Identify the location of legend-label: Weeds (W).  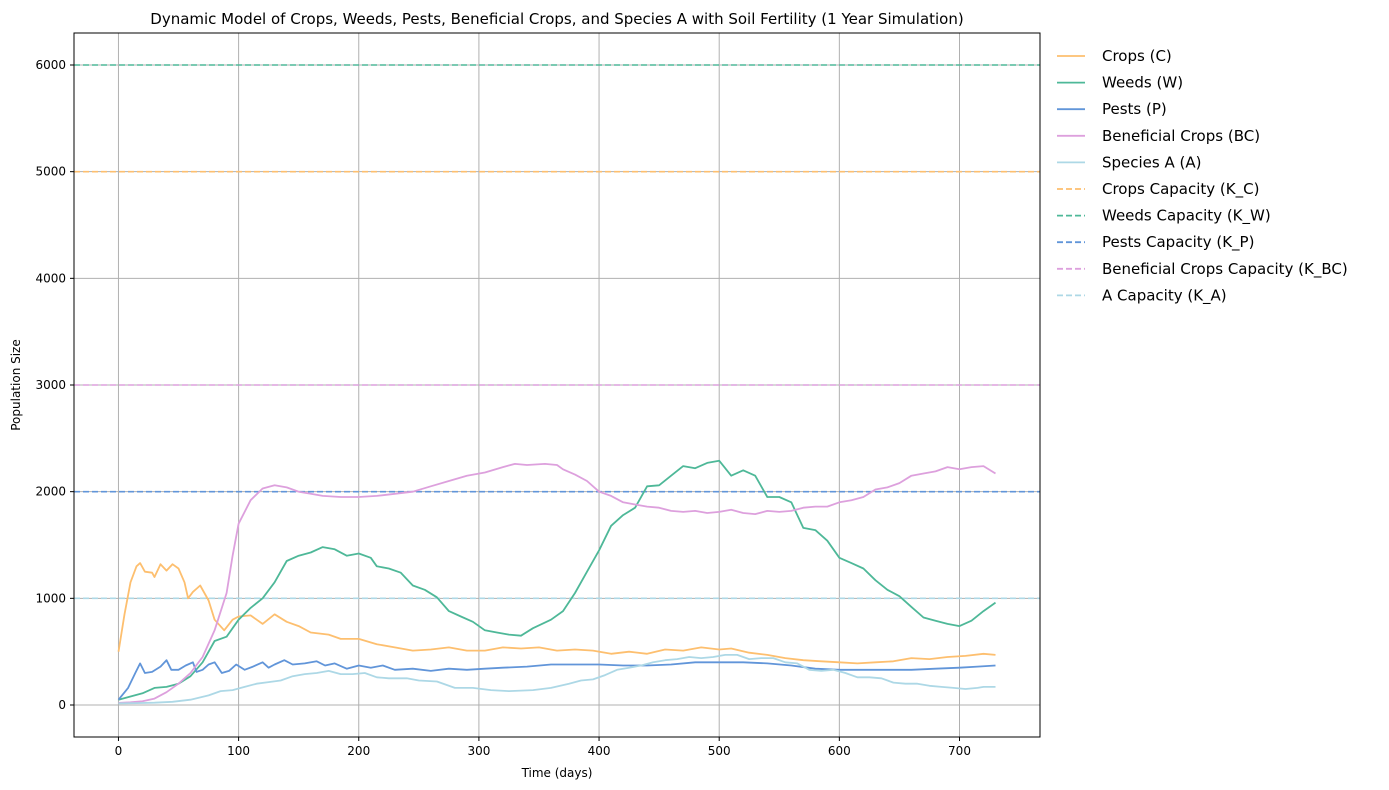
(1142, 83).